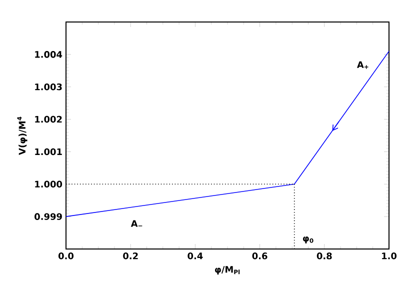  I want to click on x-tick-label: 1.0, so click(389, 256).